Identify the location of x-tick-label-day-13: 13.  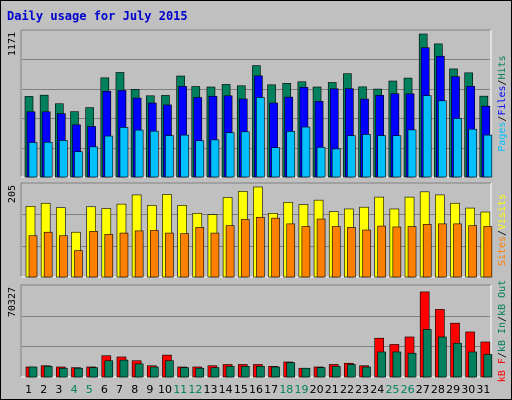
(211, 389).